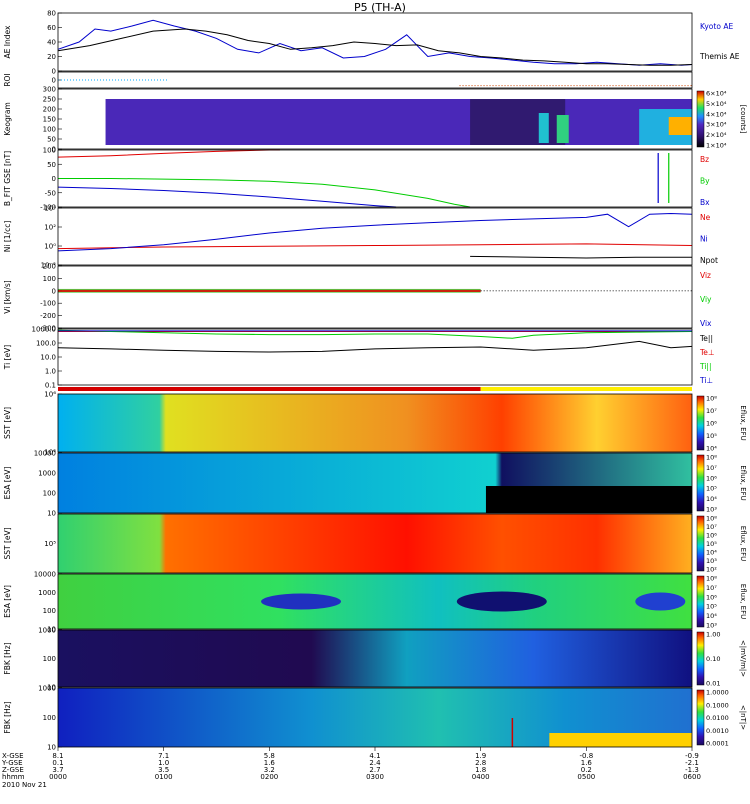 The height and width of the screenshot is (804, 750). I want to click on temperature-ytick-label: 0.1, so click(50, 386).